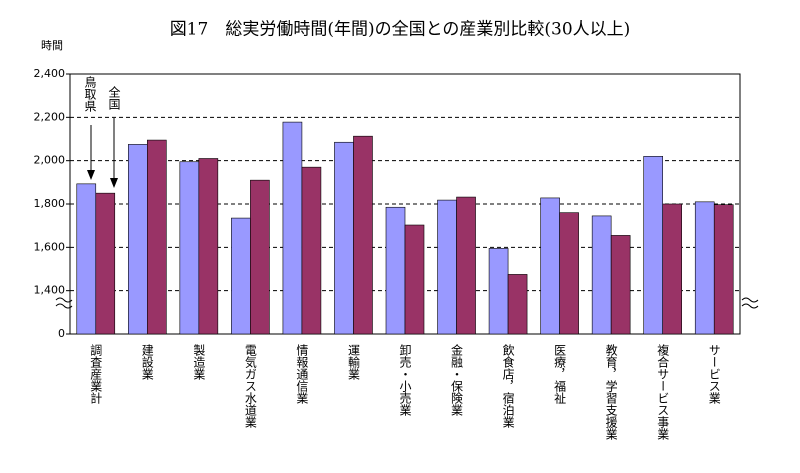  What do you see at coordinates (611, 391) in the screenshot?
I see `x-tick-label: 教育，学習支援業` at bounding box center [611, 391].